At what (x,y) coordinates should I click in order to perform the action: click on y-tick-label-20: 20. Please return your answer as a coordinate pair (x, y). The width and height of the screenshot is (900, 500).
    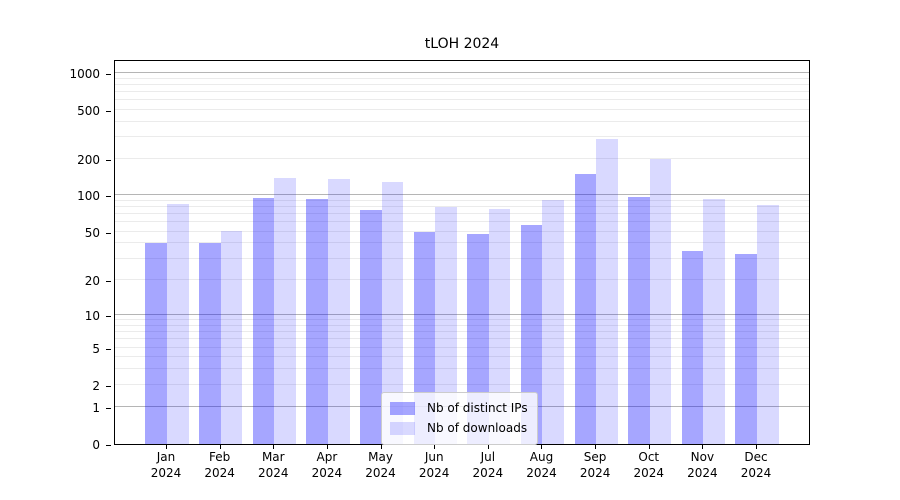
    Looking at the image, I should click on (92, 280).